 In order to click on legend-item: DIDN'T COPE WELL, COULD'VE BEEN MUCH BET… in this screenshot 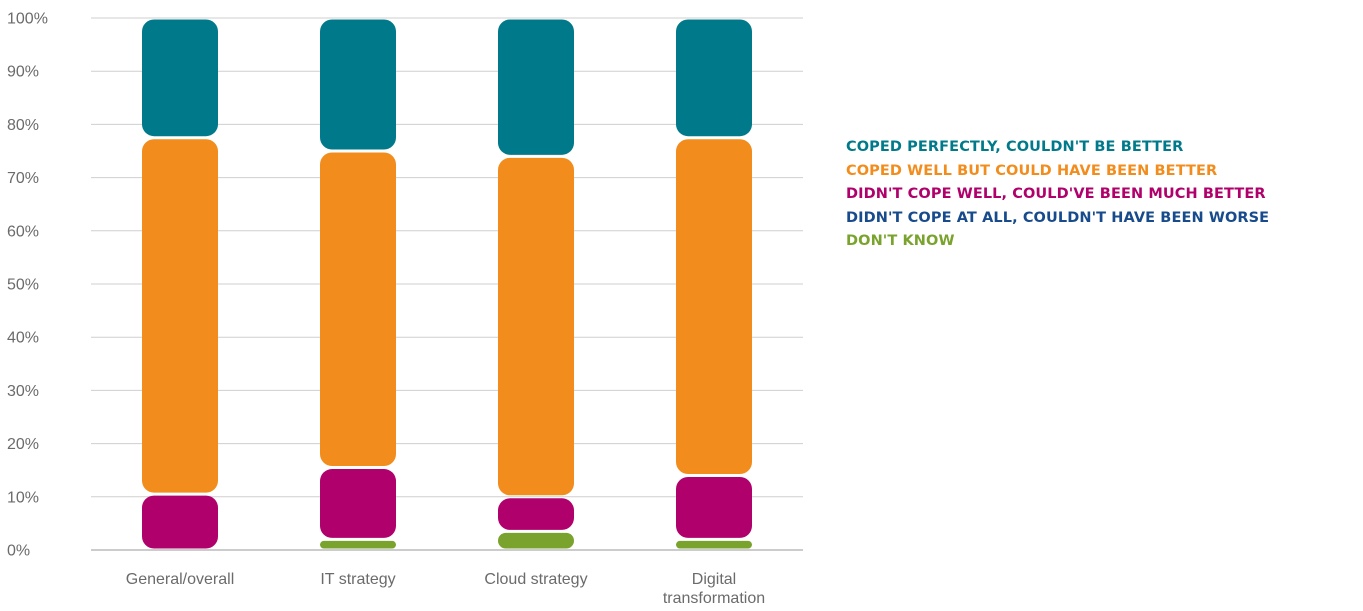, I will do `click(1056, 194)`.